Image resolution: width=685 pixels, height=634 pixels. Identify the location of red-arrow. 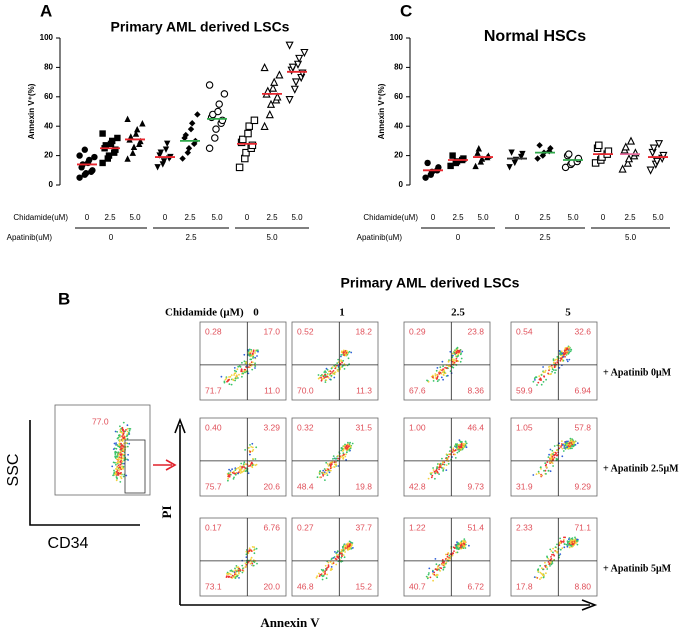
(165, 465).